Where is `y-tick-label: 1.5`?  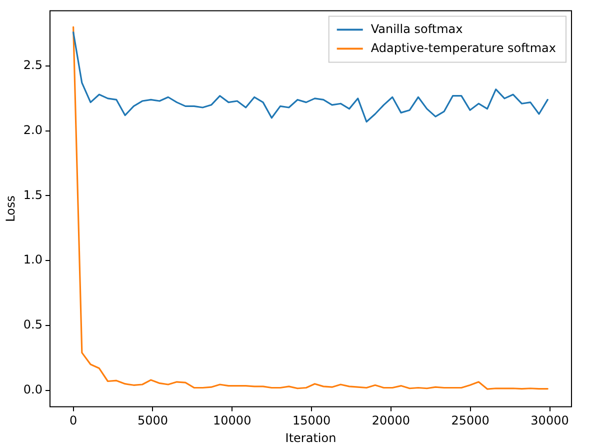
y-tick-label: 1.5 is located at coordinates (32, 195).